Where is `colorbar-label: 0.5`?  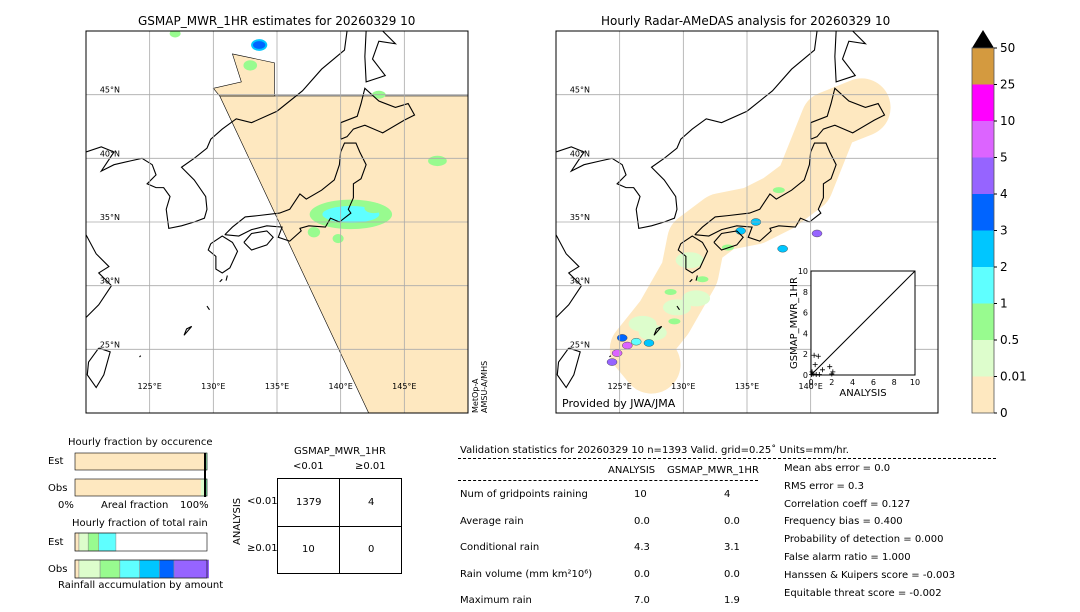
colorbar-label: 0.5 is located at coordinates (1009, 340).